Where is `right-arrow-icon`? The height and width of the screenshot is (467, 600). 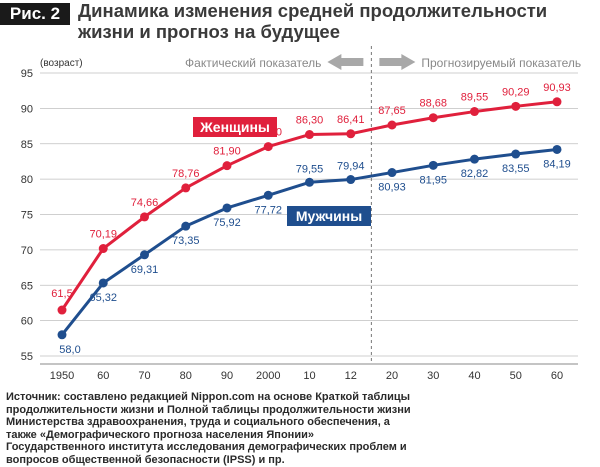 right-arrow-icon is located at coordinates (397, 62).